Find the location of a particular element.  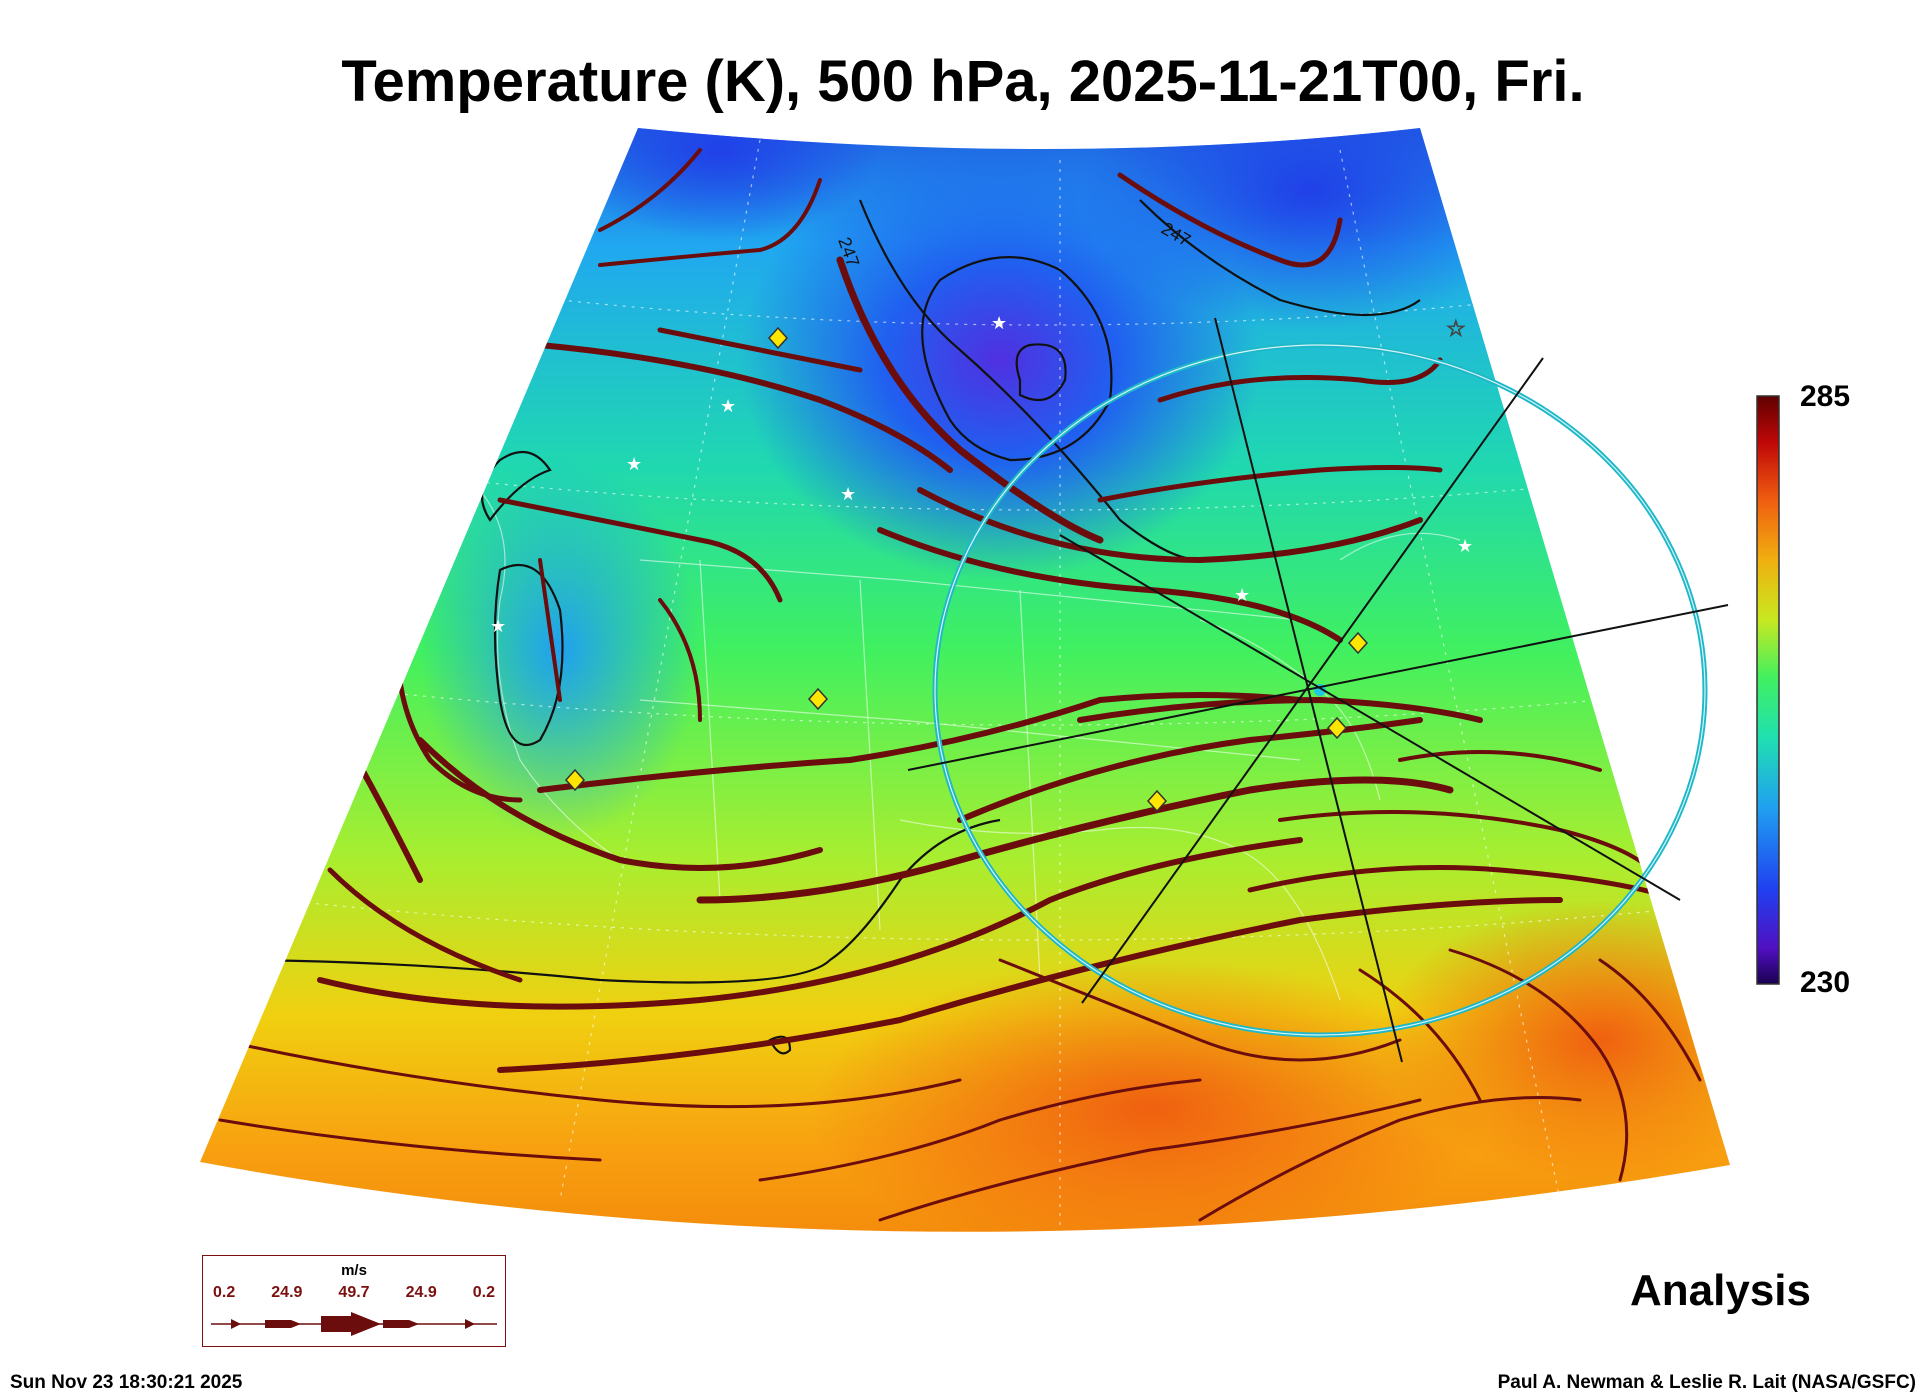

star-markers: ★ ★ ★ ★ ★ ★ ★ is located at coordinates (981, 475).